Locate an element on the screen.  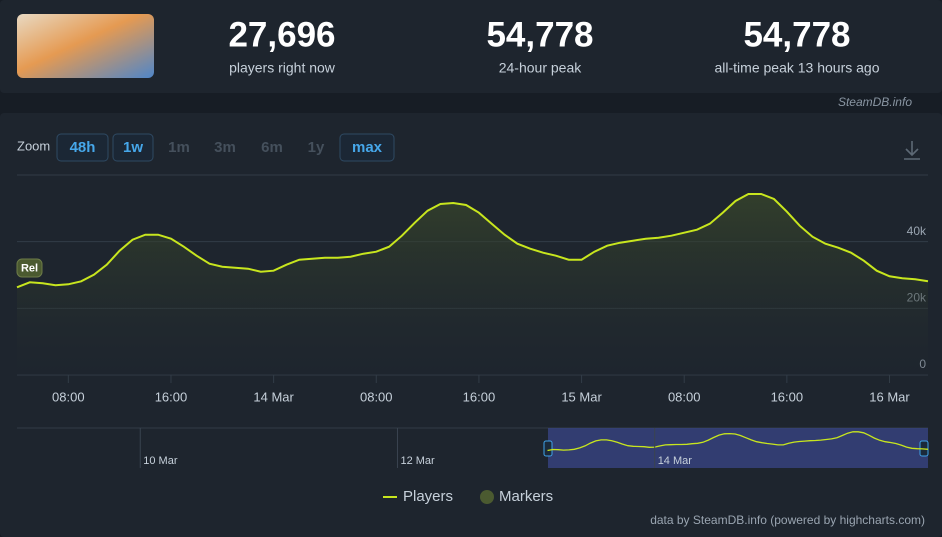
legend-label: Players is located at coordinates (428, 496).